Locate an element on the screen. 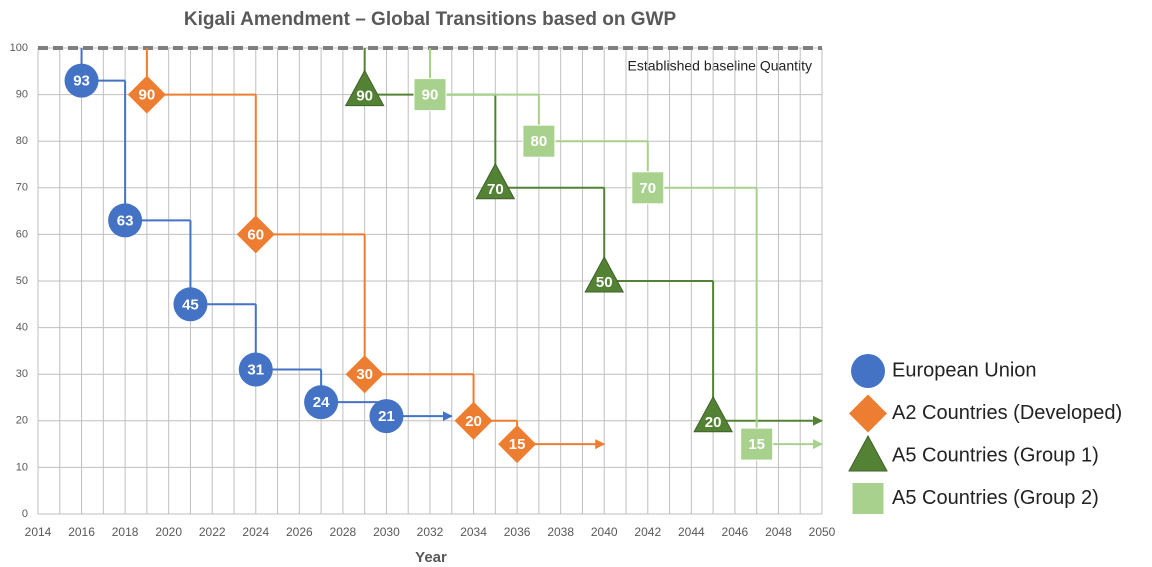 The image size is (1152, 567). y-tick-label: 30 is located at coordinates (22, 374).